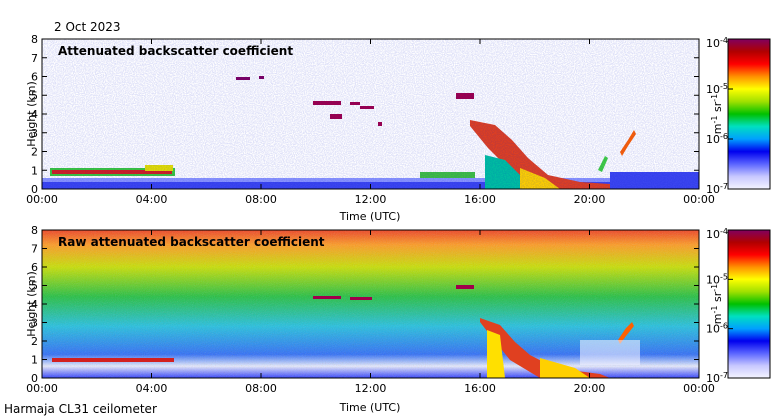 The height and width of the screenshot is (420, 780). I want to click on colorbar-ticks-1: 10⁻⁴ 10⁻⁵ 10⁻⁶ 10⁻⁷, so click(719, 116).